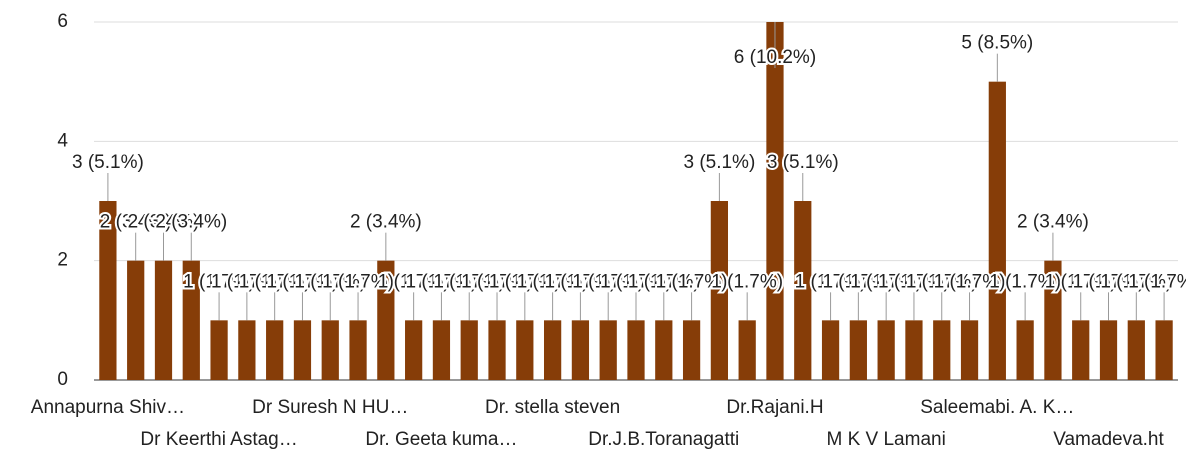  Describe the element at coordinates (774, 407) in the screenshot. I see `x-tick-label: Dr.Rajani.H` at that location.